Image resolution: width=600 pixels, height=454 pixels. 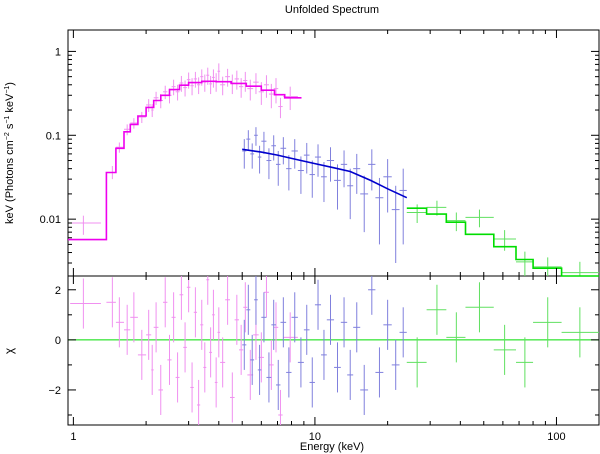 What do you see at coordinates (315, 437) in the screenshot?
I see `x-tick-label: 10` at bounding box center [315, 437].